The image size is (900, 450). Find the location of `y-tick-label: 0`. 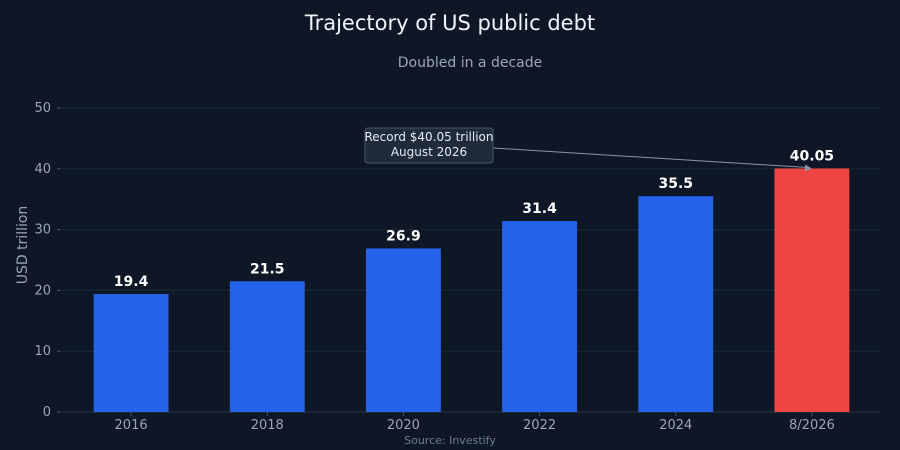

y-tick-label: 0 is located at coordinates (47, 412).